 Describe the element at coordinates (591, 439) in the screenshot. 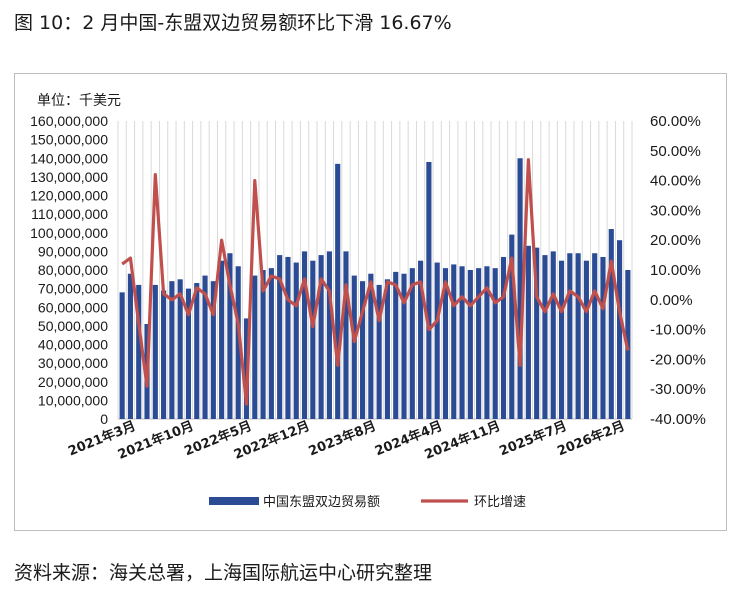

I see `x-tick-label: 2026年2月` at that location.